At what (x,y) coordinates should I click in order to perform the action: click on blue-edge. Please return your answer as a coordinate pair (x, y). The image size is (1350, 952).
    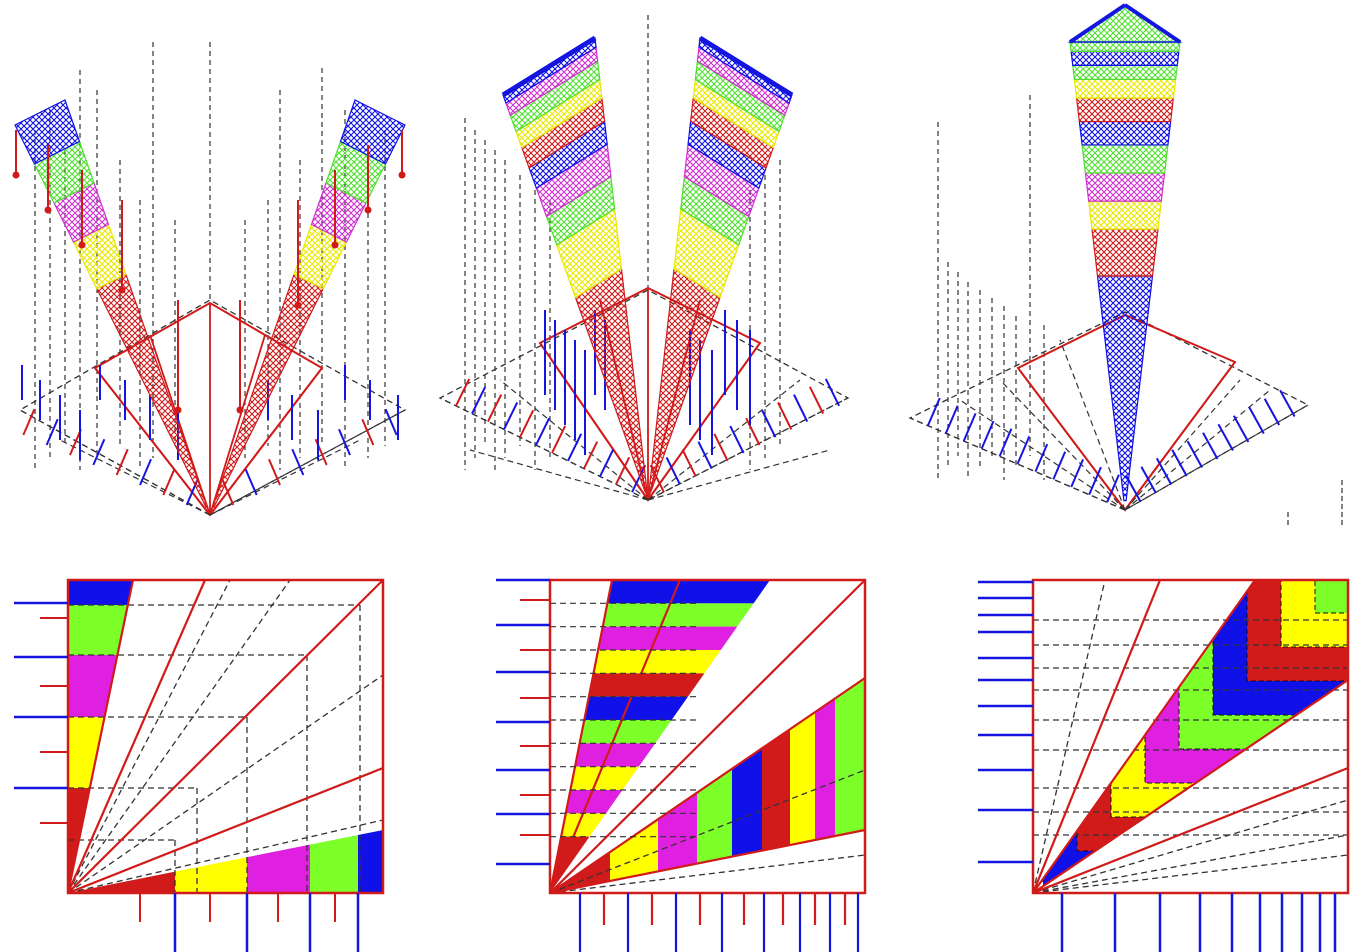
    Looking at the image, I should click on (549, 66).